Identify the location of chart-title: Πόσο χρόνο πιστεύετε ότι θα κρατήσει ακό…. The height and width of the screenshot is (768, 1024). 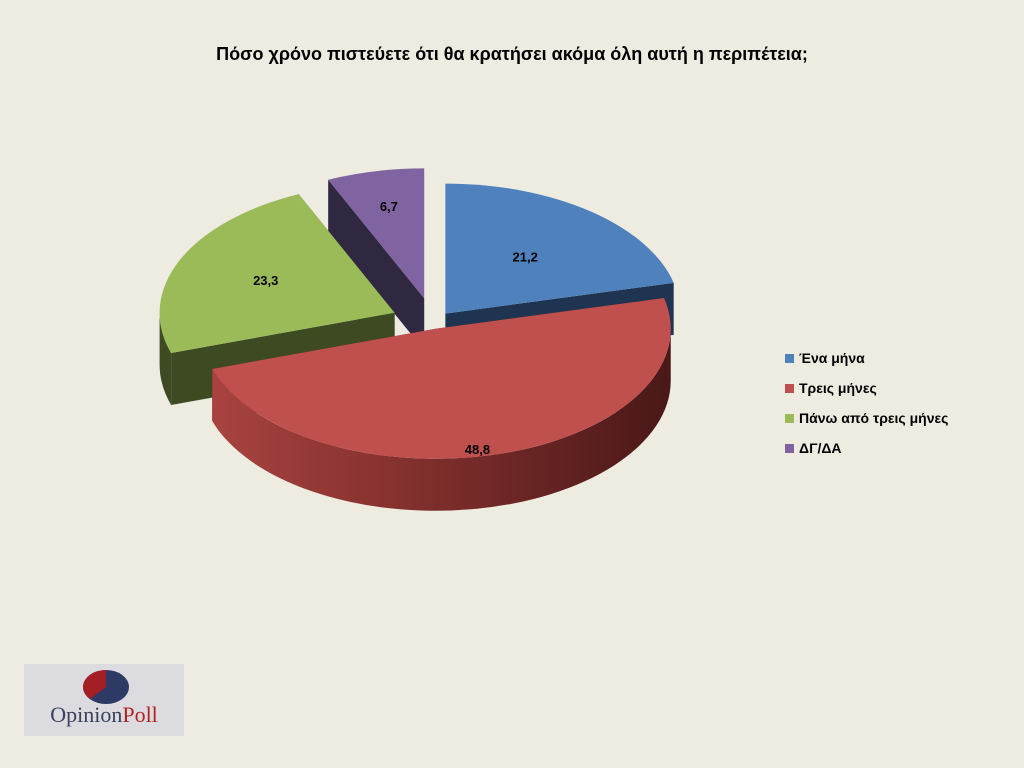
(512, 54).